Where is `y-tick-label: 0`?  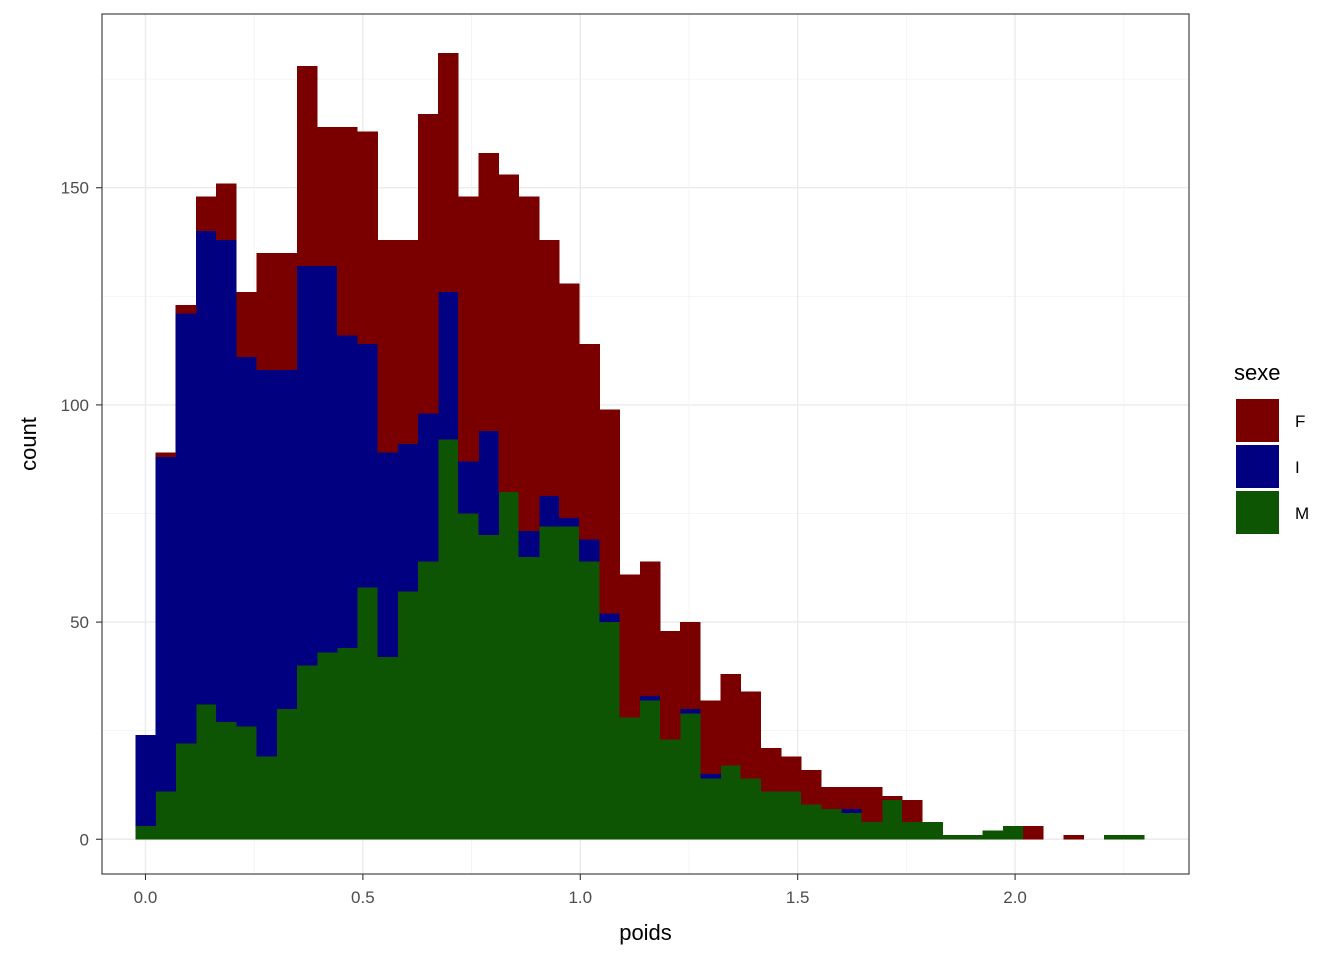 y-tick-label: 0 is located at coordinates (84, 839).